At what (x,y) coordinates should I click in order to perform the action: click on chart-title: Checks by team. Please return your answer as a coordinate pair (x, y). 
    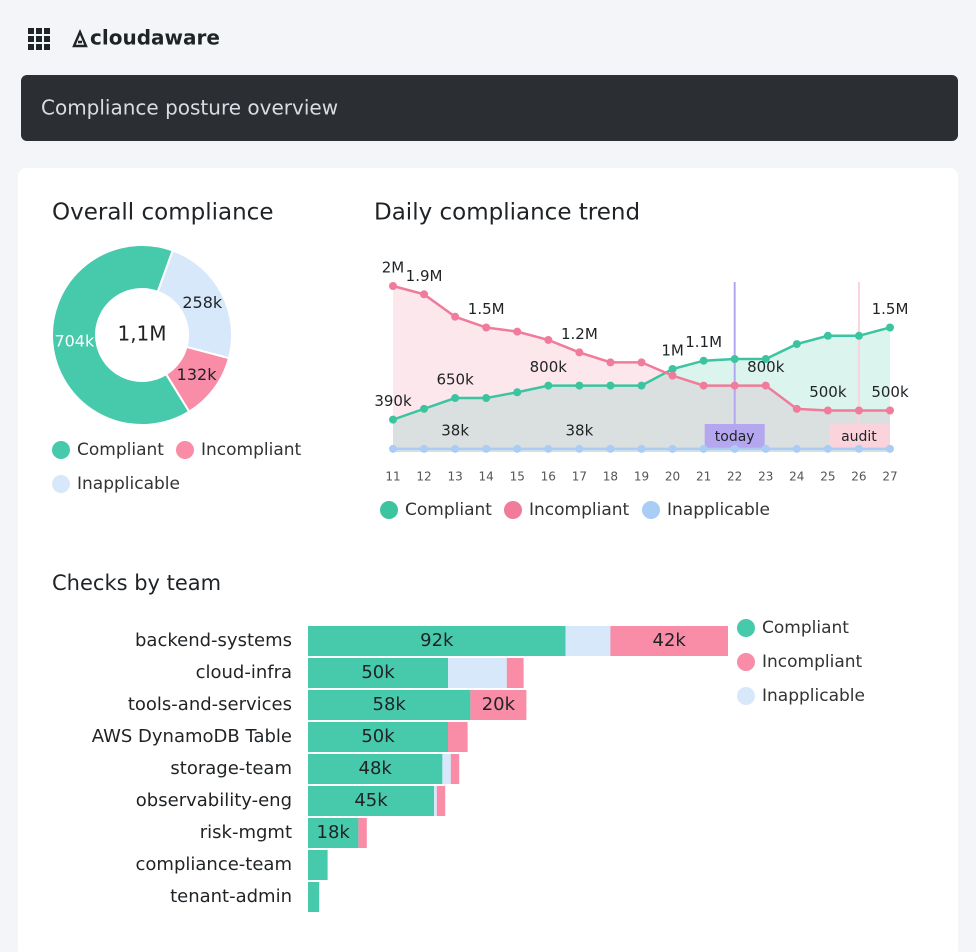
    Looking at the image, I should click on (136, 583).